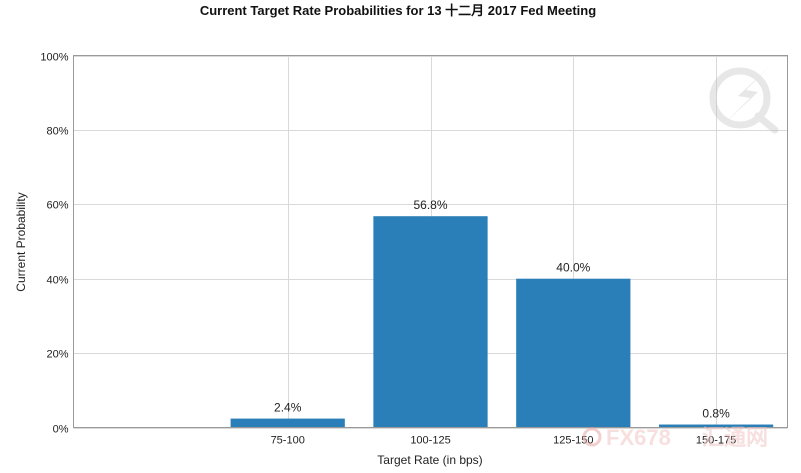 This screenshot has width=801, height=473. What do you see at coordinates (429, 460) in the screenshot?
I see `x-axis-label: Target Rate (in bps)` at bounding box center [429, 460].